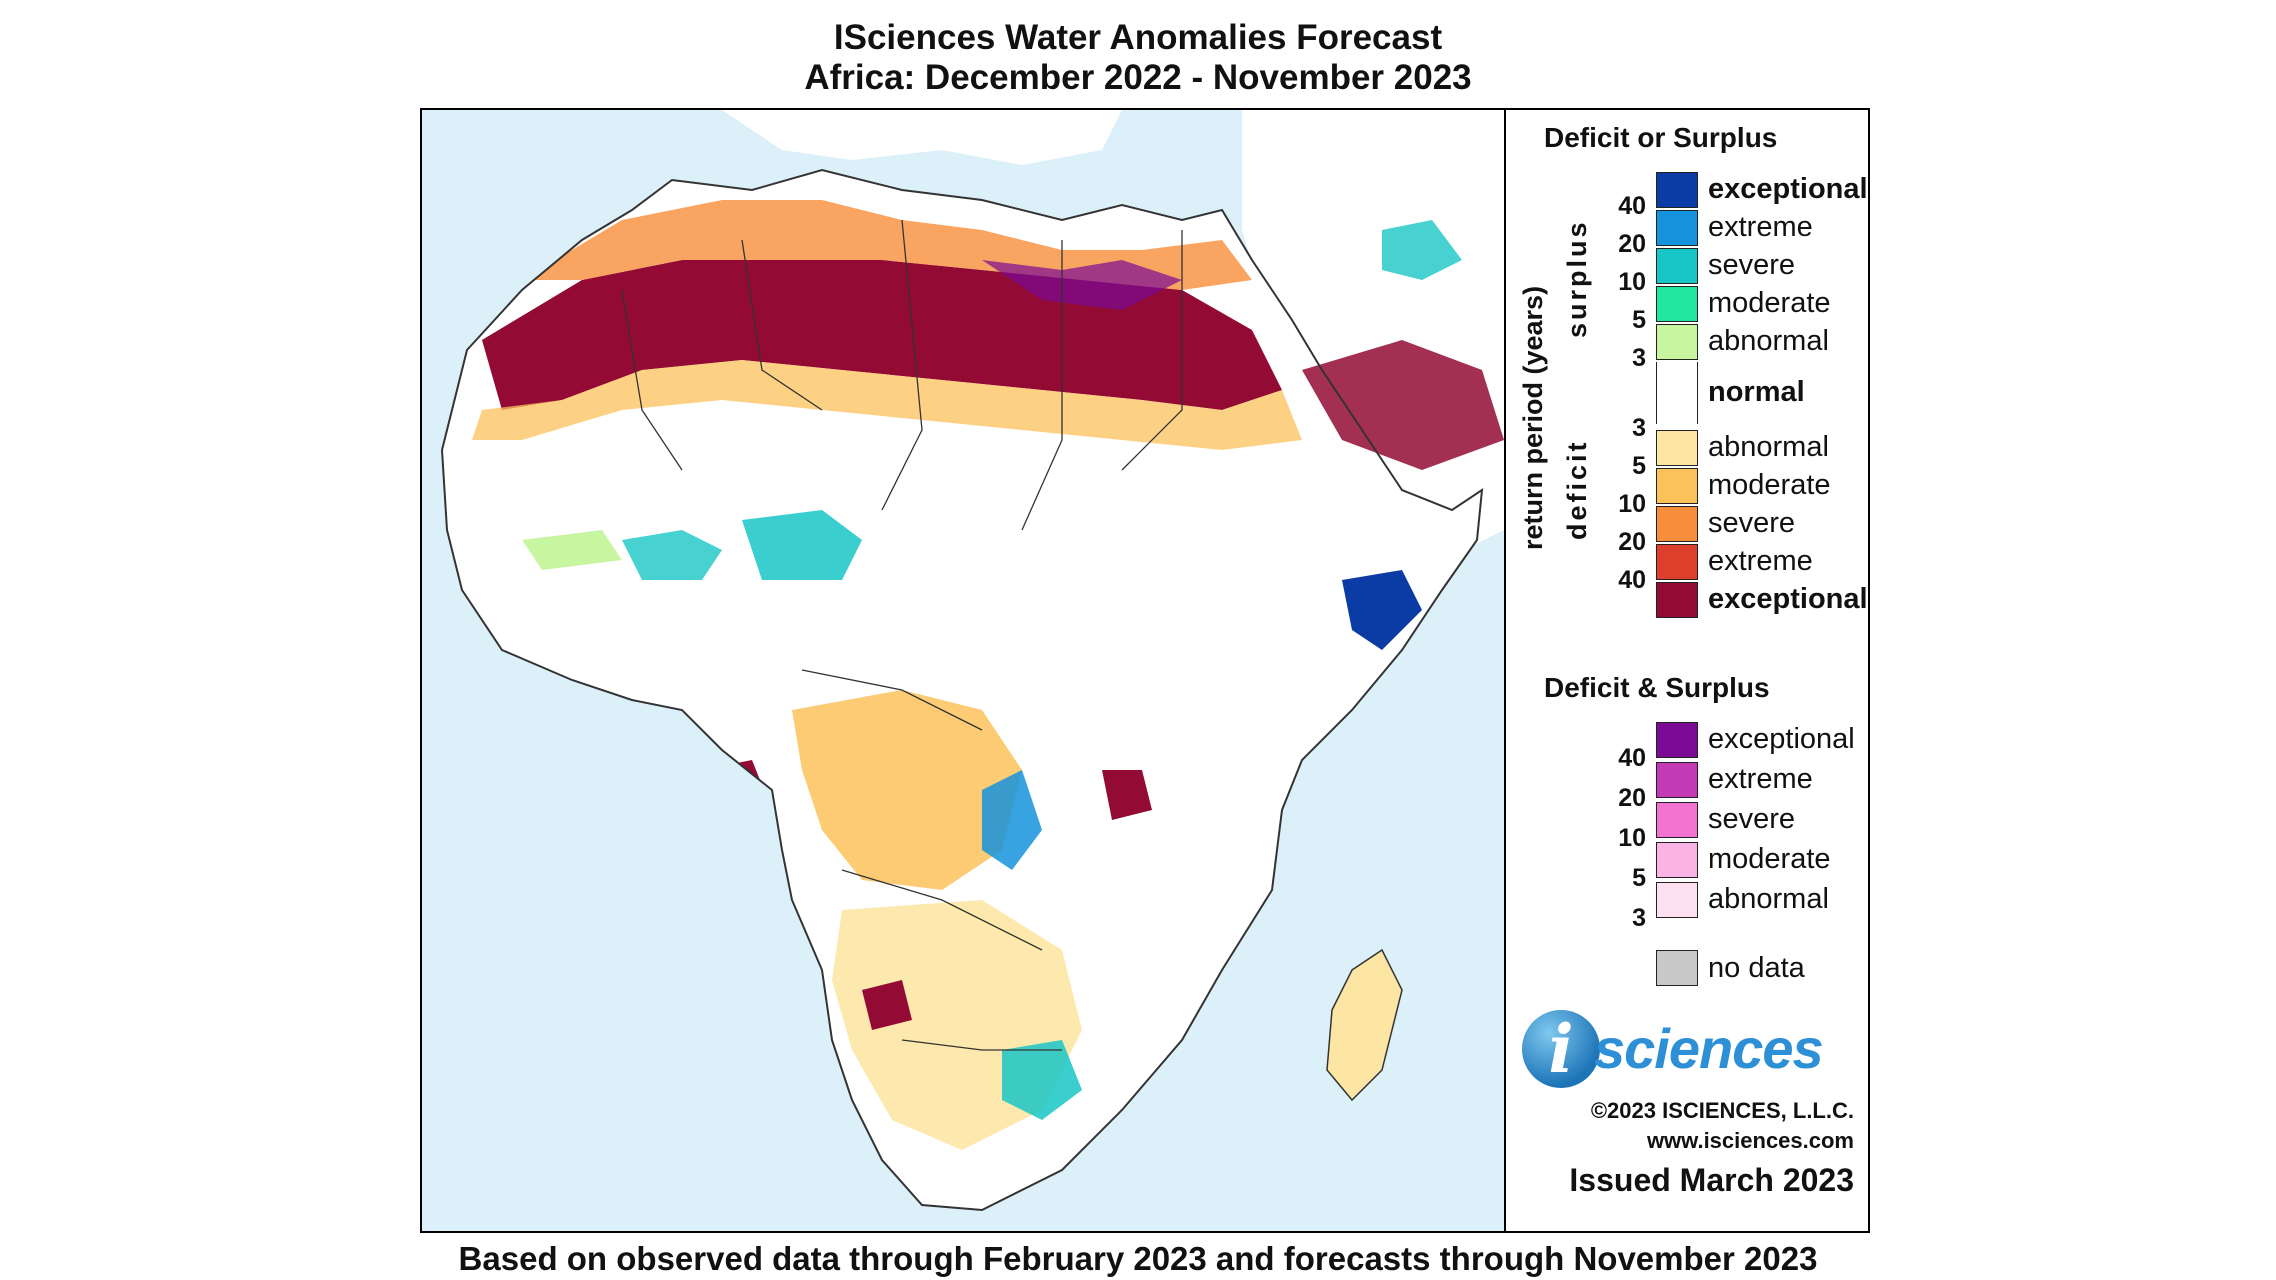 Image resolution: width=2276 pixels, height=1280 pixels. What do you see at coordinates (1677, 448) in the screenshot?
I see `deficit-swatch-abnormal` at bounding box center [1677, 448].